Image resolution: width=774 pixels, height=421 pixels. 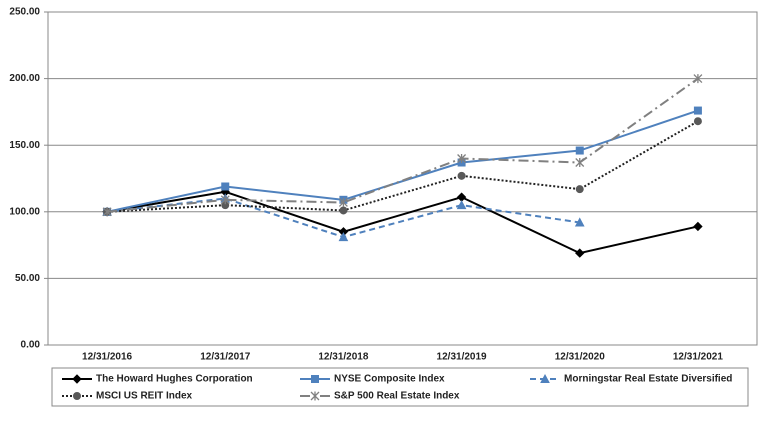 I want to click on x-tick-label: 12/31/2021, so click(x=698, y=357).